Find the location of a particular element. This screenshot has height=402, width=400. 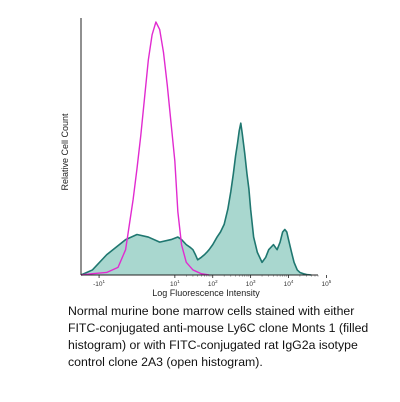

y-axis-title: Relative Cell Count is located at coordinates (65, 152).